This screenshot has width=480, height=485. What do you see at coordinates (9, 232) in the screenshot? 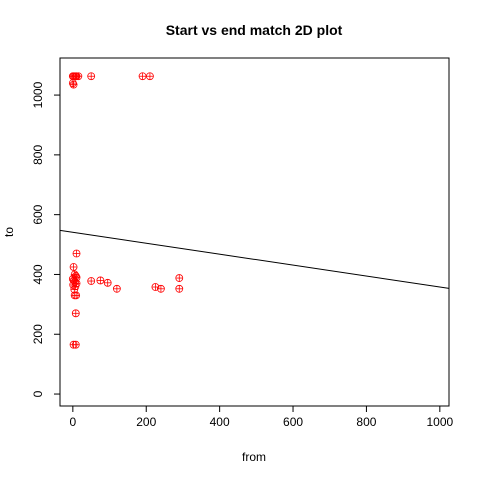
I see `y-axis-label: to` at bounding box center [9, 232].